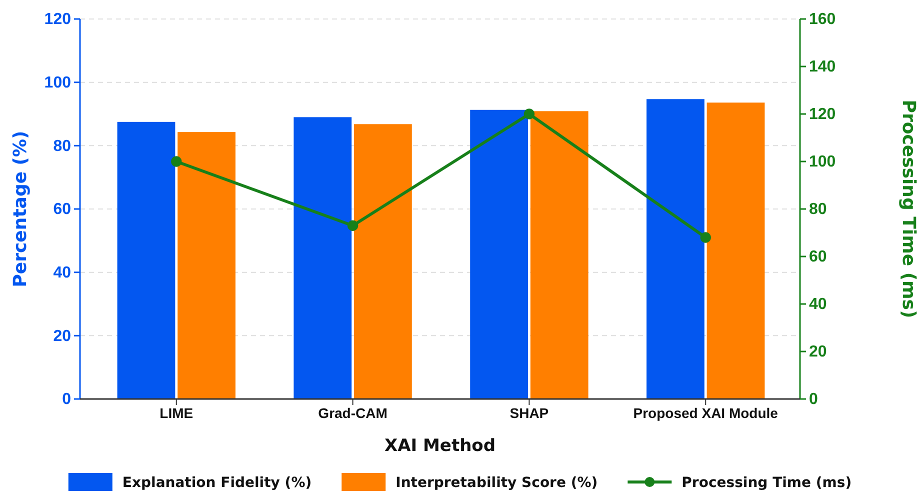 This screenshot has height=497, width=920. Describe the element at coordinates (62, 273) in the screenshot. I see `y-tick-label: 40` at that location.